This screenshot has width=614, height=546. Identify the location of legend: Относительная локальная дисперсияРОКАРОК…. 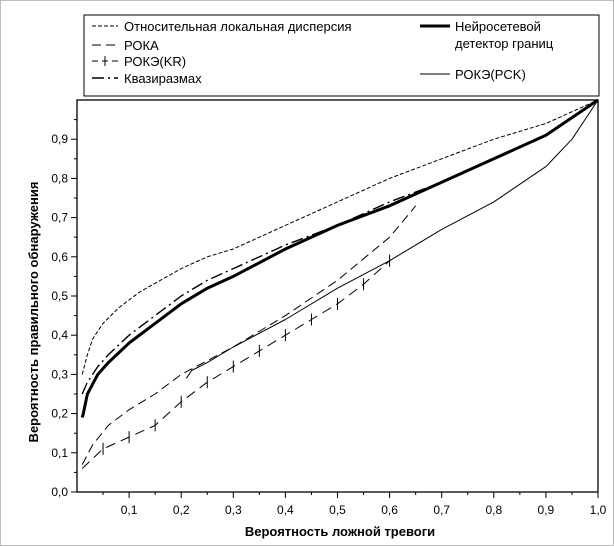
(341, 55).